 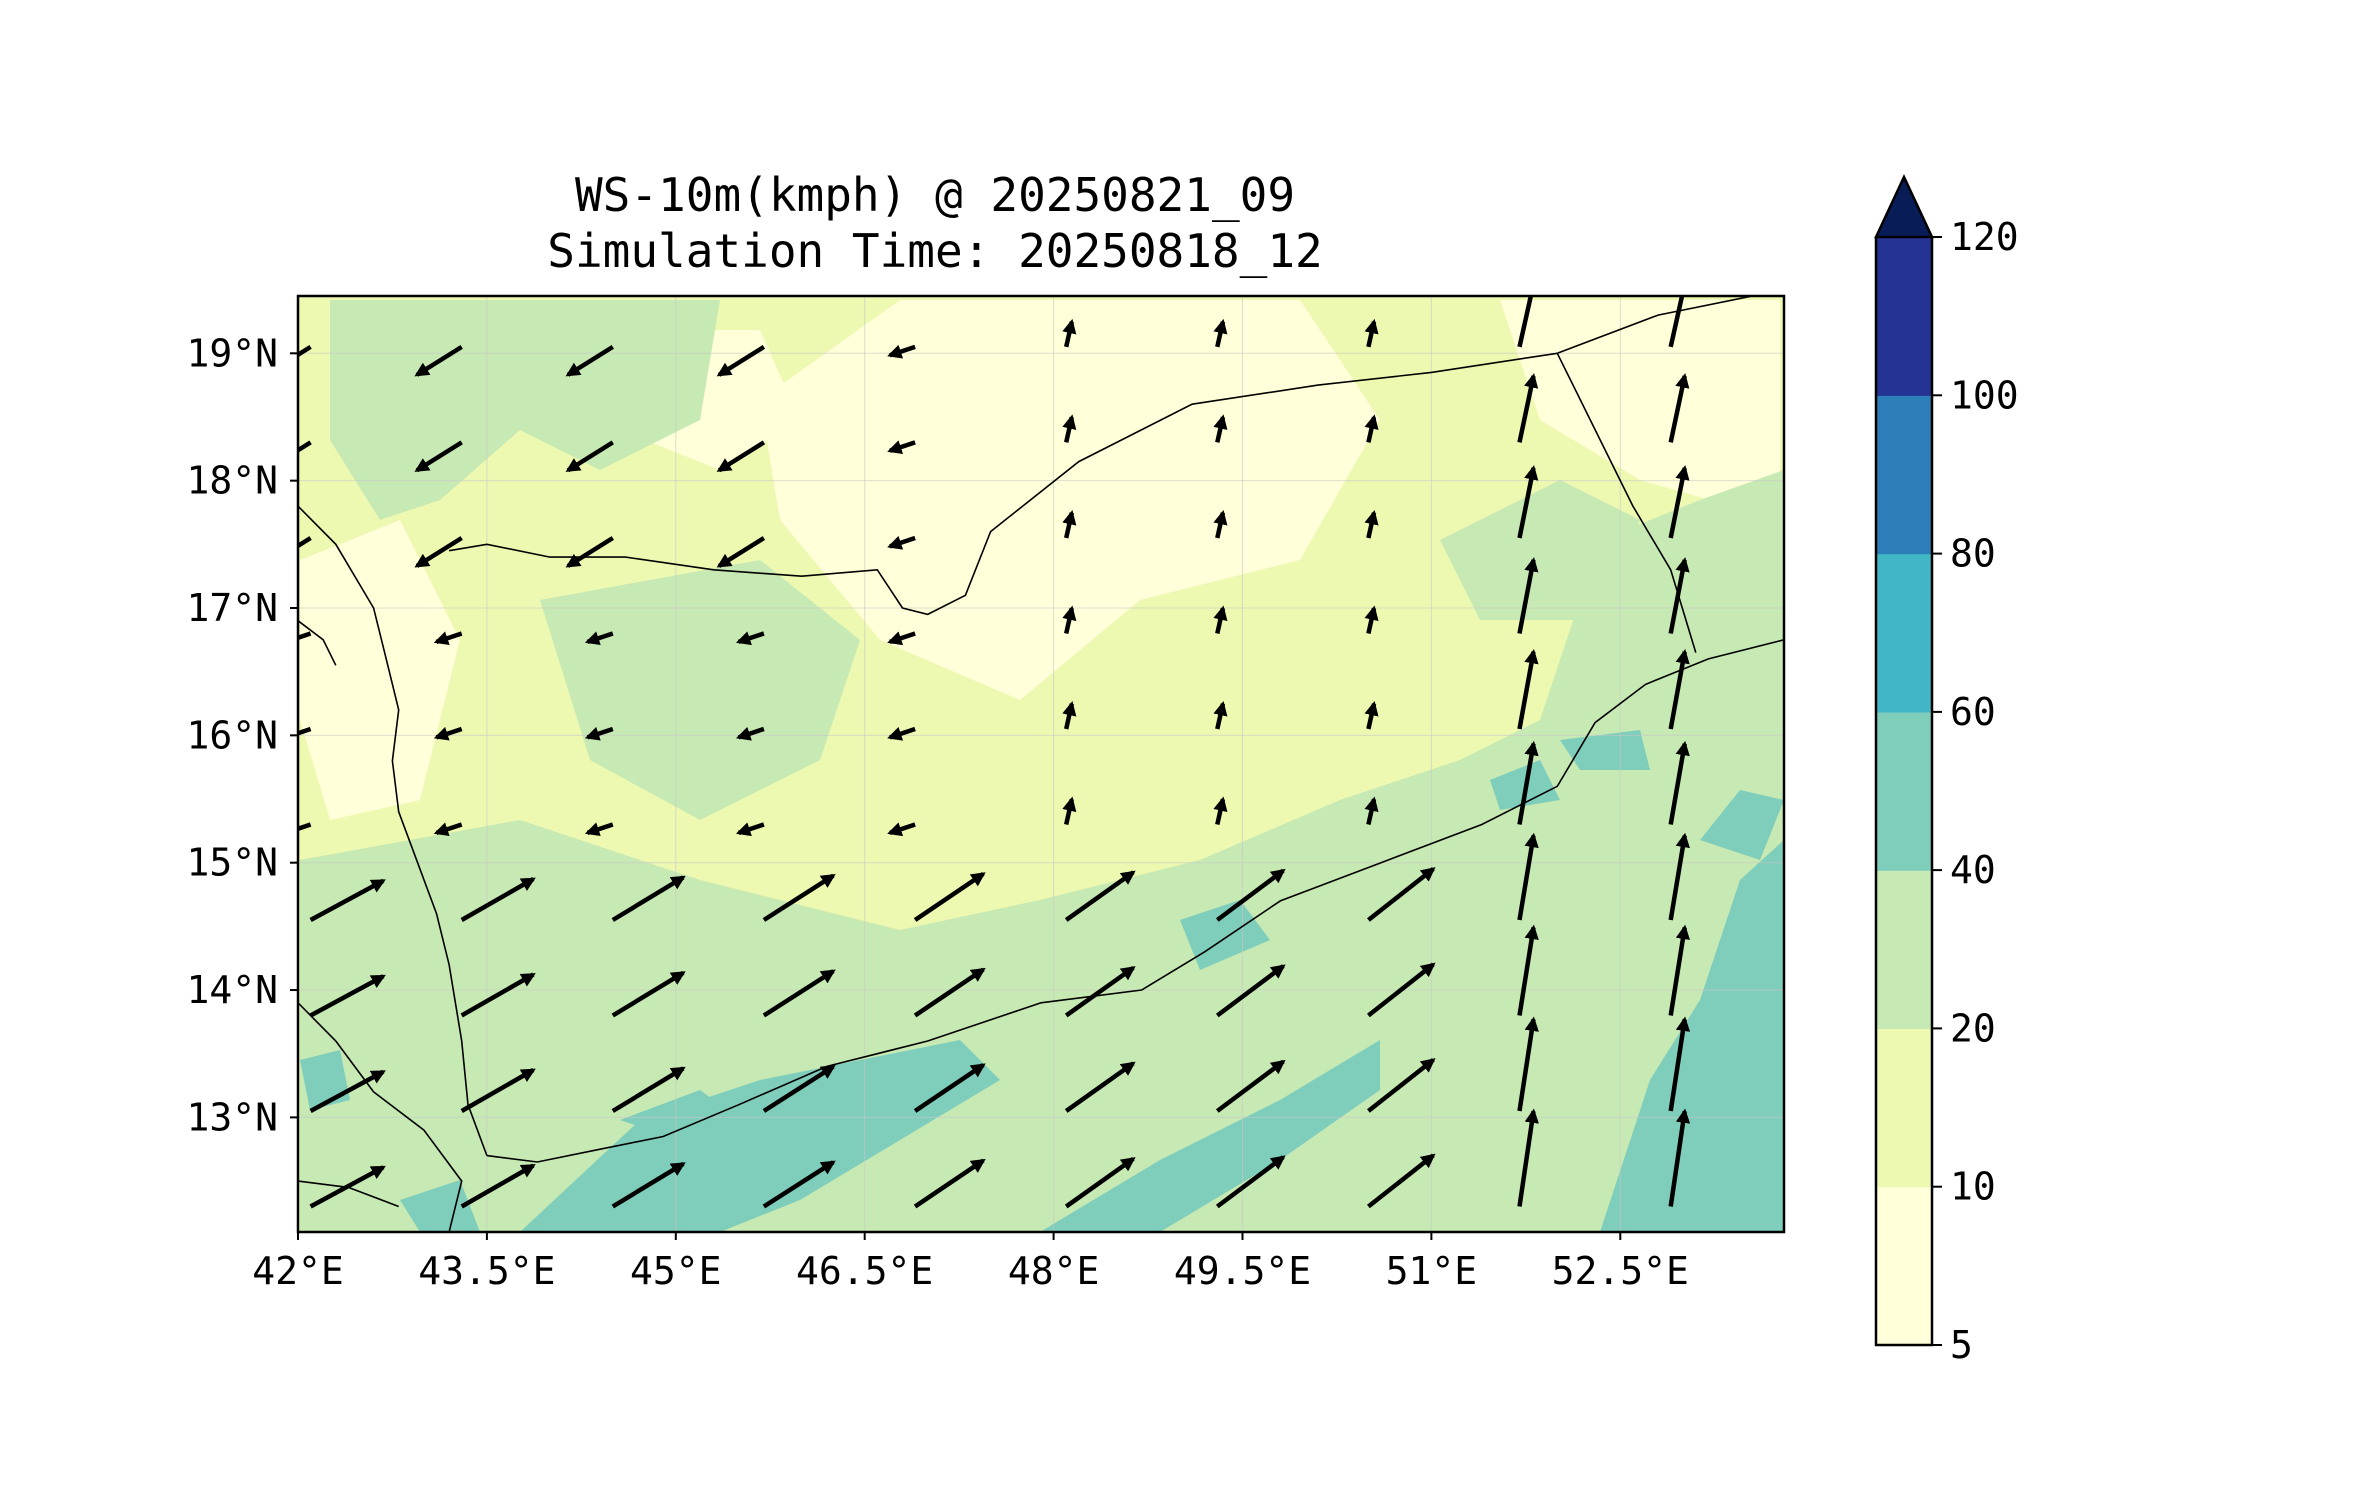 I want to click on title-line-1: WS-10m(kmph) @ 20250821_09, so click(x=935, y=195).